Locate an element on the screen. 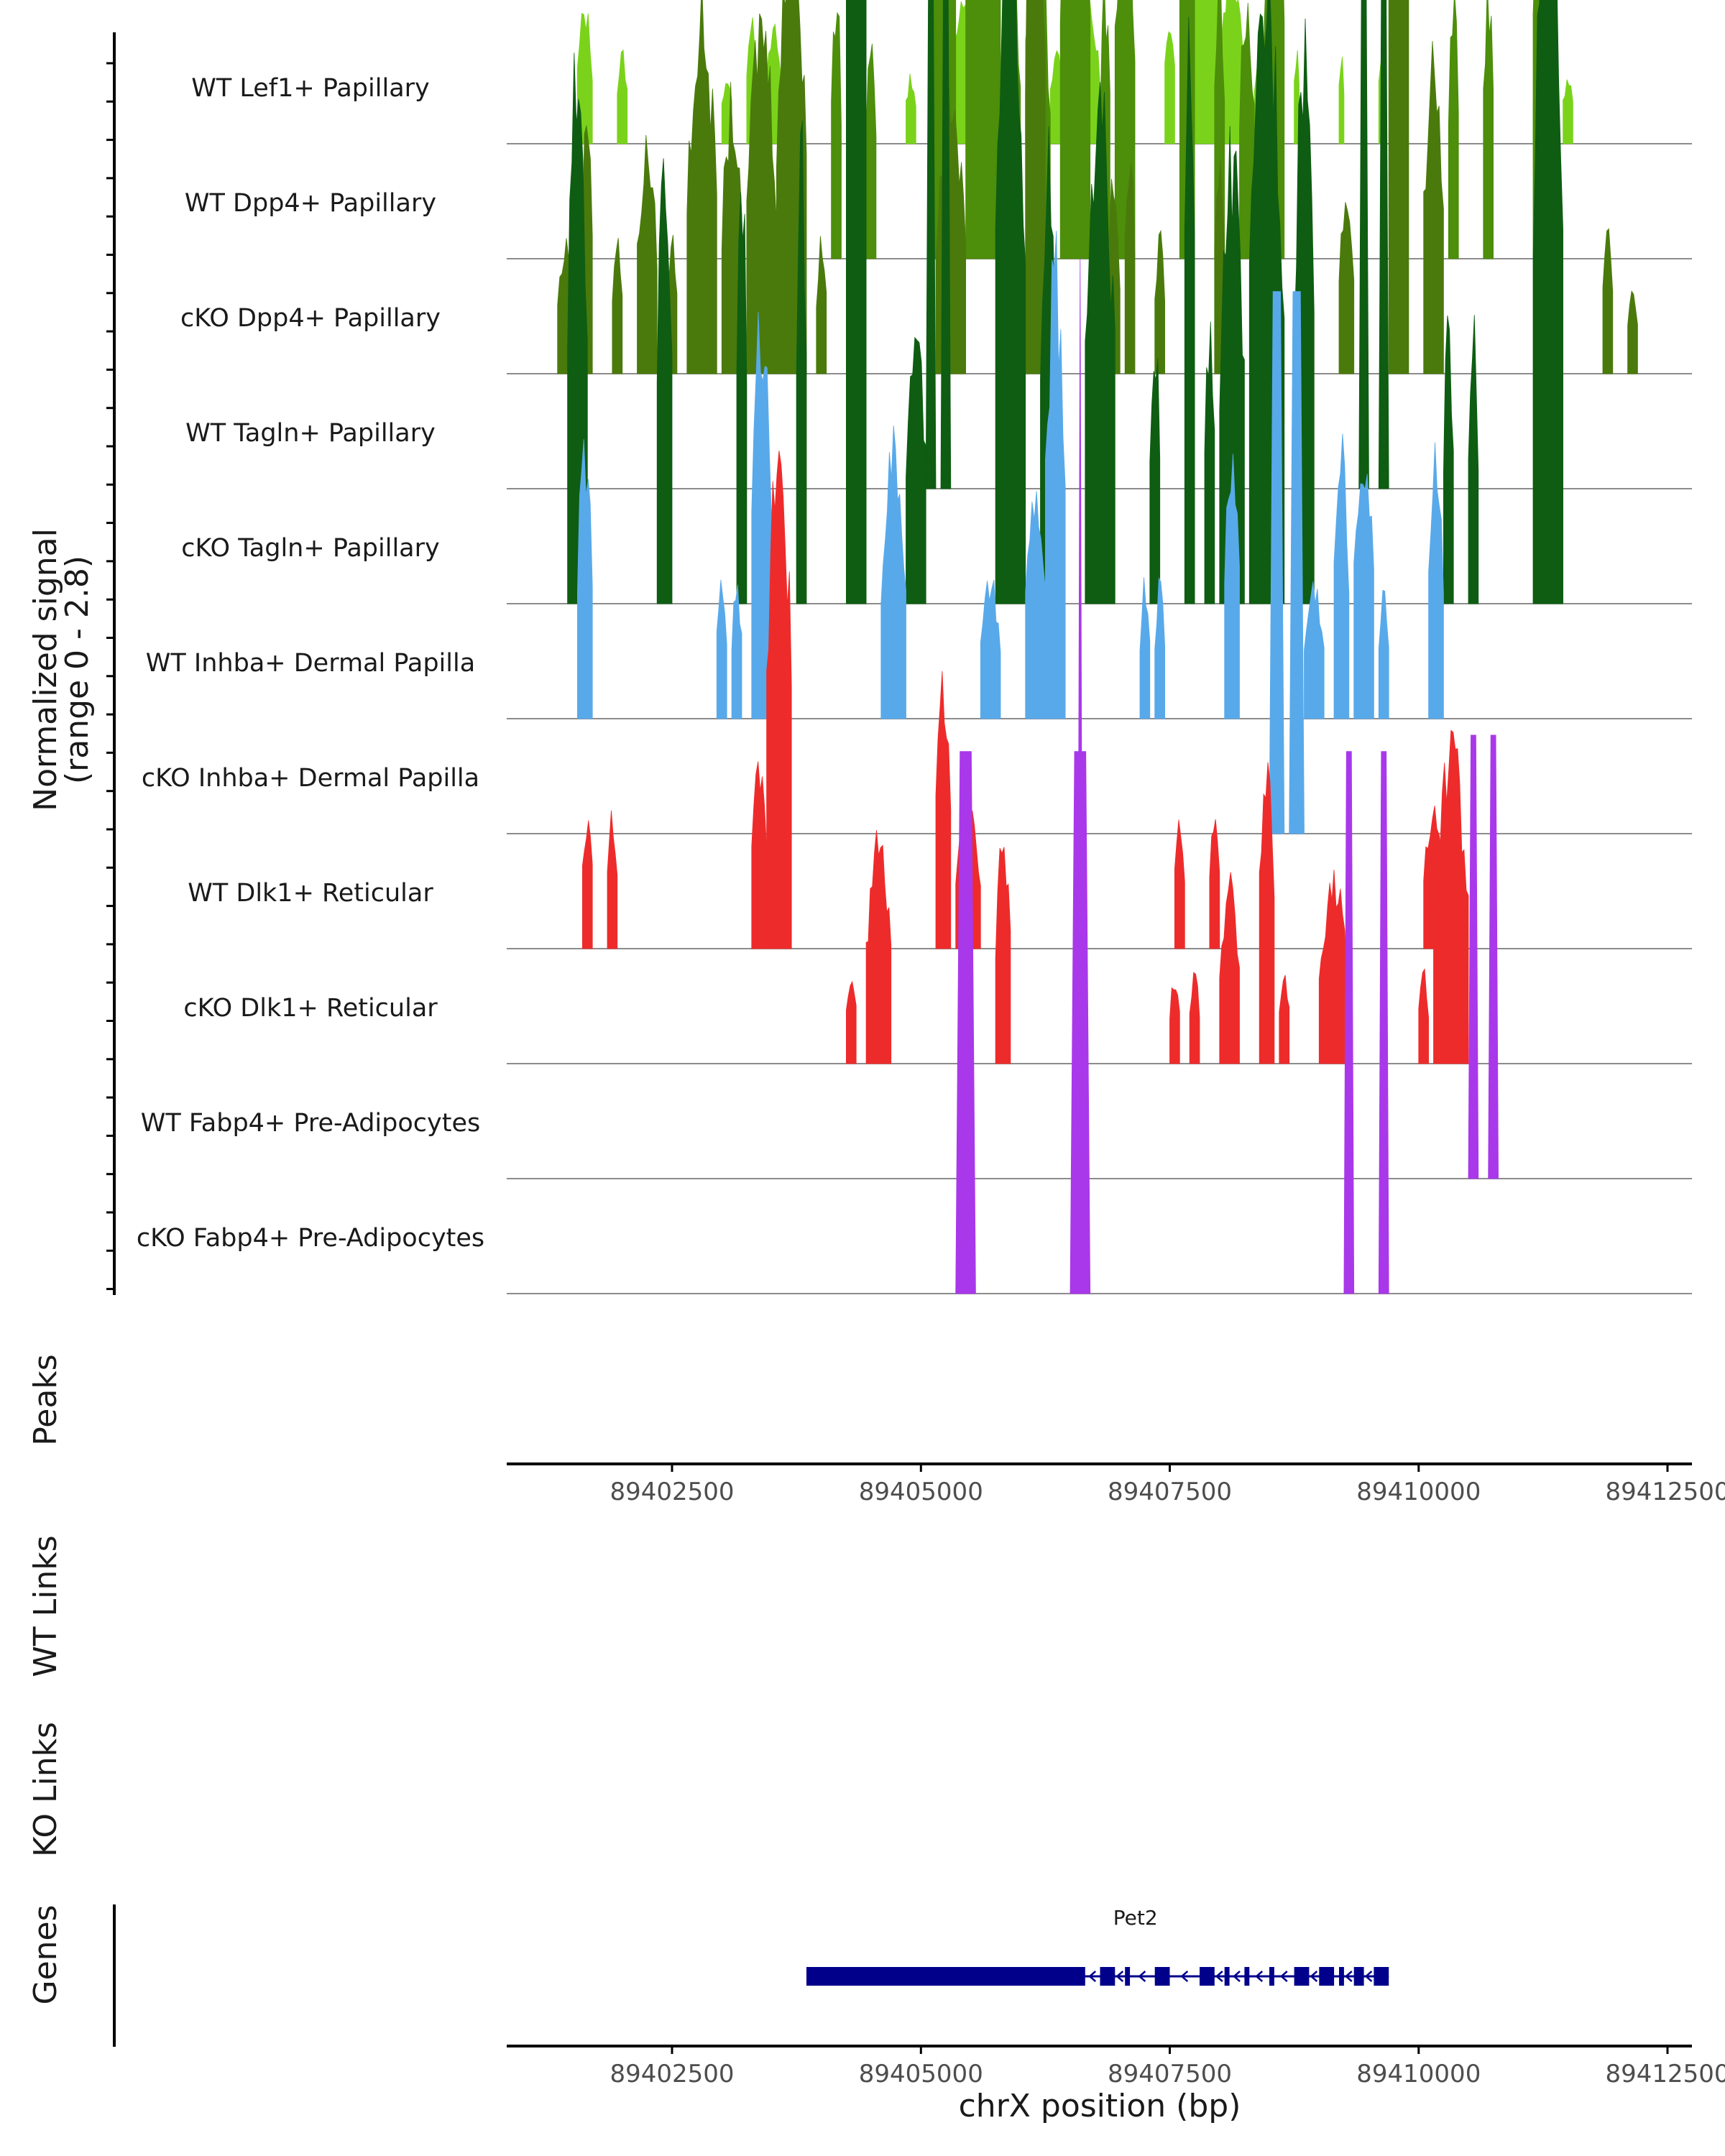 The height and width of the screenshot is (2156, 1725). track-label: cKO Dpp4+ Papillary is located at coordinates (310, 318).